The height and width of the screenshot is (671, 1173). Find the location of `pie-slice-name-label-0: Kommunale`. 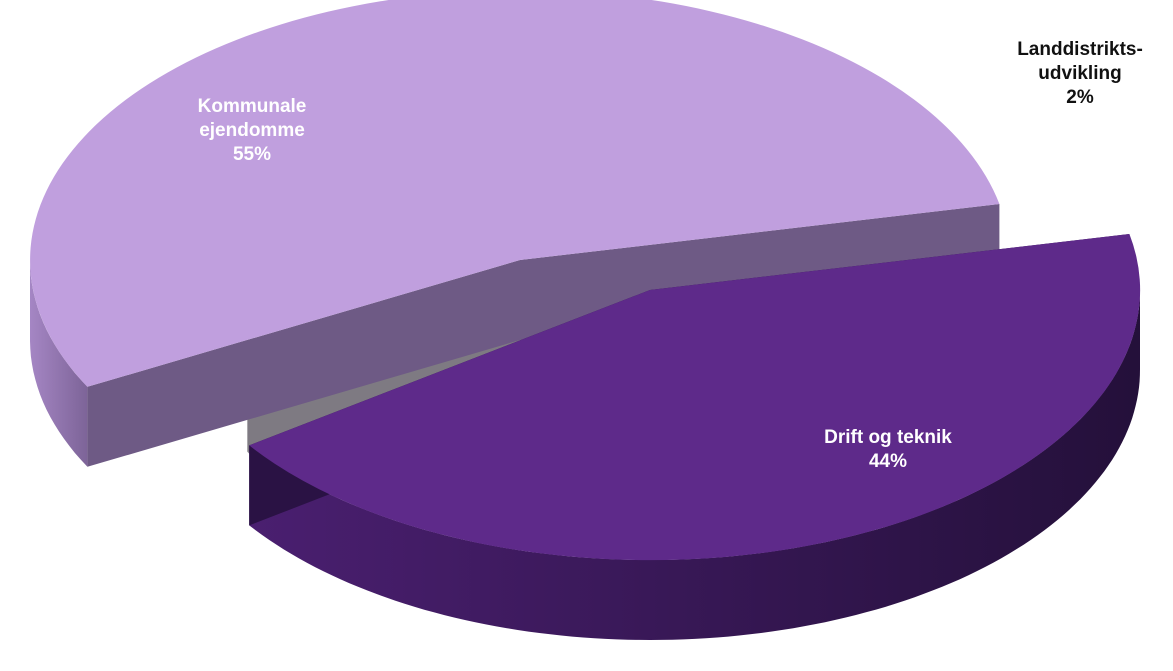

pie-slice-name-label-0: Kommunale is located at coordinates (252, 106).